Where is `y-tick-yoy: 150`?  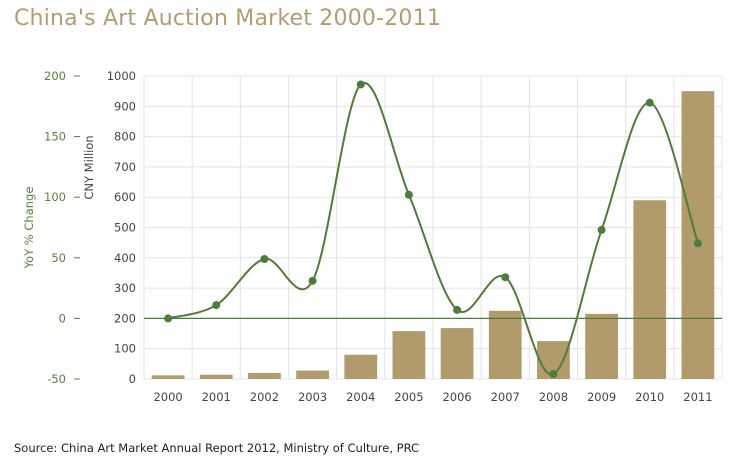 y-tick-yoy: 150 is located at coordinates (55, 137).